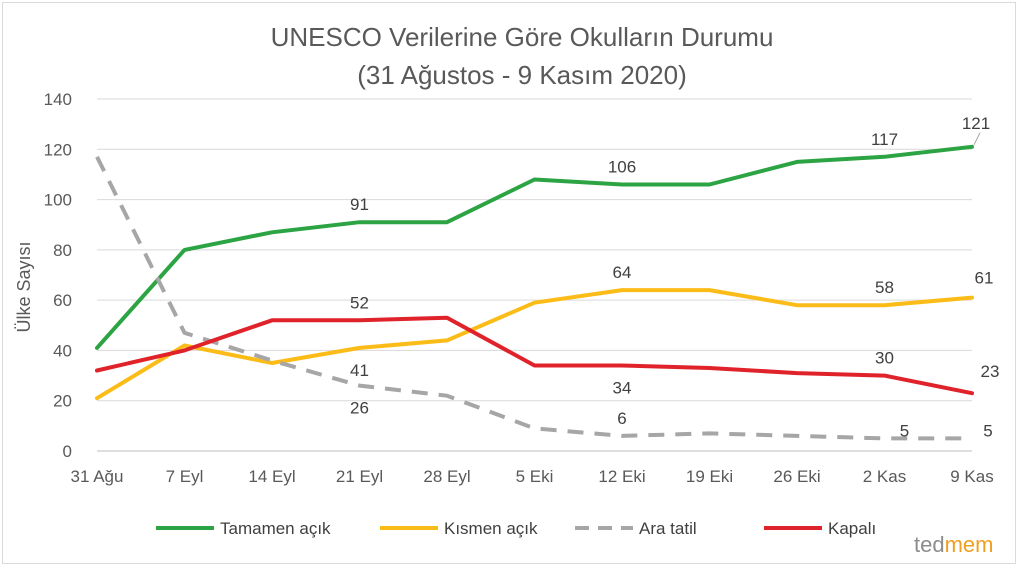 This screenshot has height=568, width=1020. What do you see at coordinates (884, 139) in the screenshot?
I see `data-label-tamamen-acik: 117` at bounding box center [884, 139].